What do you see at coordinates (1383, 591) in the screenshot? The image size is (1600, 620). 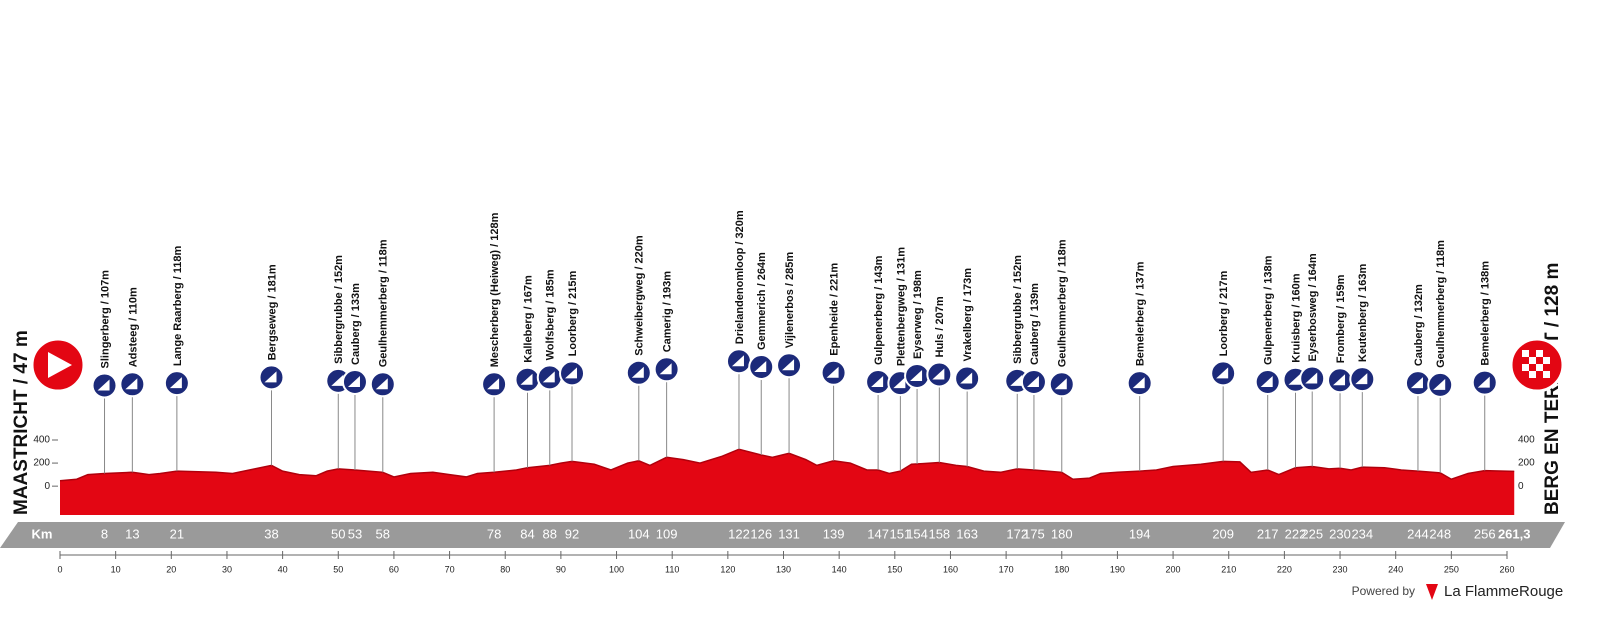 I see `credit: Powered by` at bounding box center [1383, 591].